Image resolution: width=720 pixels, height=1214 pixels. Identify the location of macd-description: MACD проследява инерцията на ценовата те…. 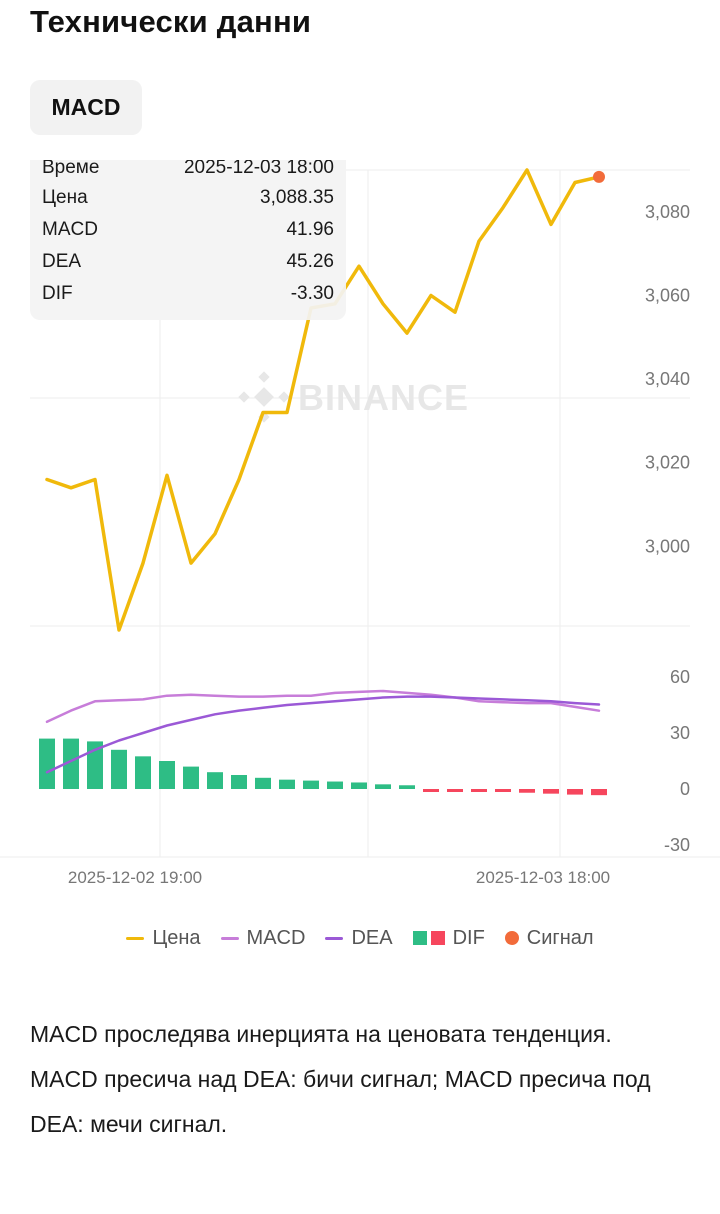
(350, 1079).